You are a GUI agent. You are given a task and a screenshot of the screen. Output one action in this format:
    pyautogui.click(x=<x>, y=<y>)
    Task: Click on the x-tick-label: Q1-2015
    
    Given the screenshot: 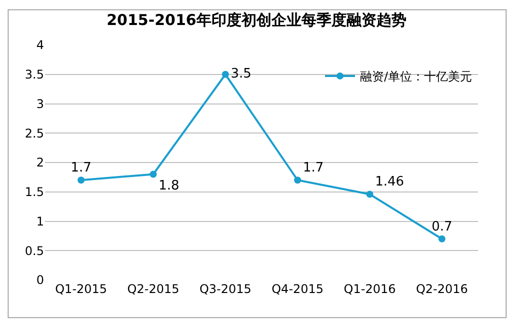 What is the action you would take?
    pyautogui.click(x=81, y=289)
    